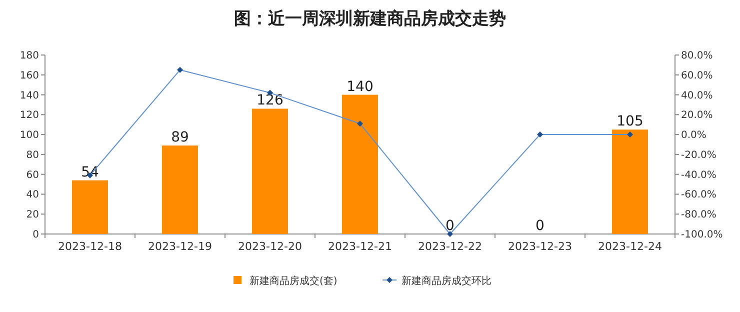 Image resolution: width=740 pixels, height=312 pixels. What do you see at coordinates (294, 281) in the screenshot?
I see `legend-label: 新建商品房成交(套)` at bounding box center [294, 281].